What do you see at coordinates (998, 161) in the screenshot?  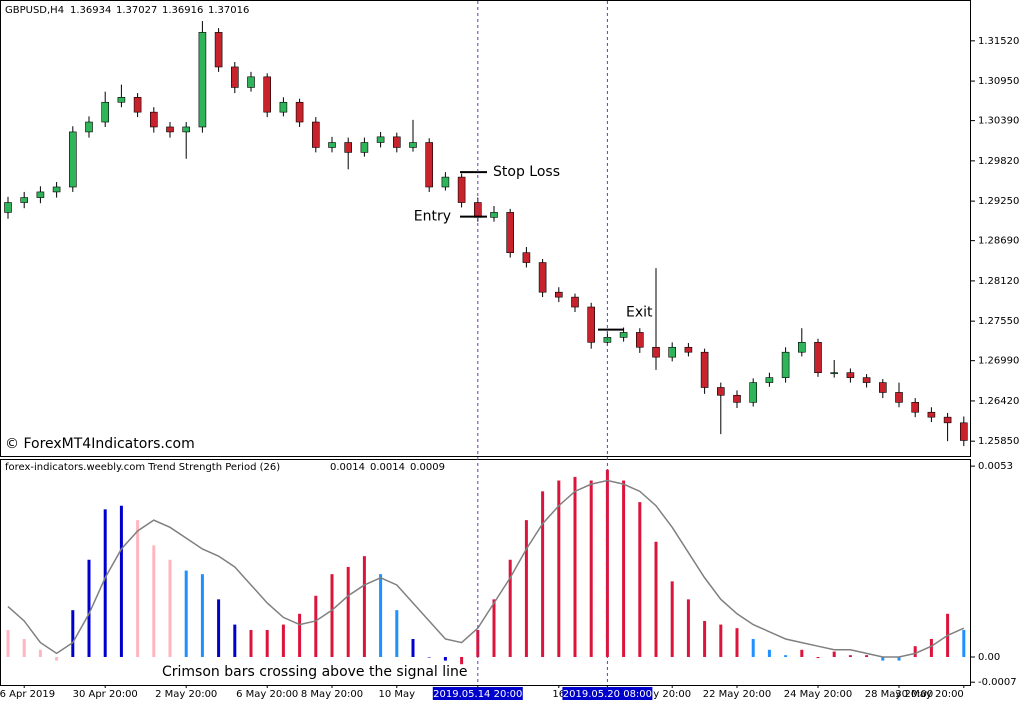 I see `y-tick-label: 1.29820` at bounding box center [998, 161].